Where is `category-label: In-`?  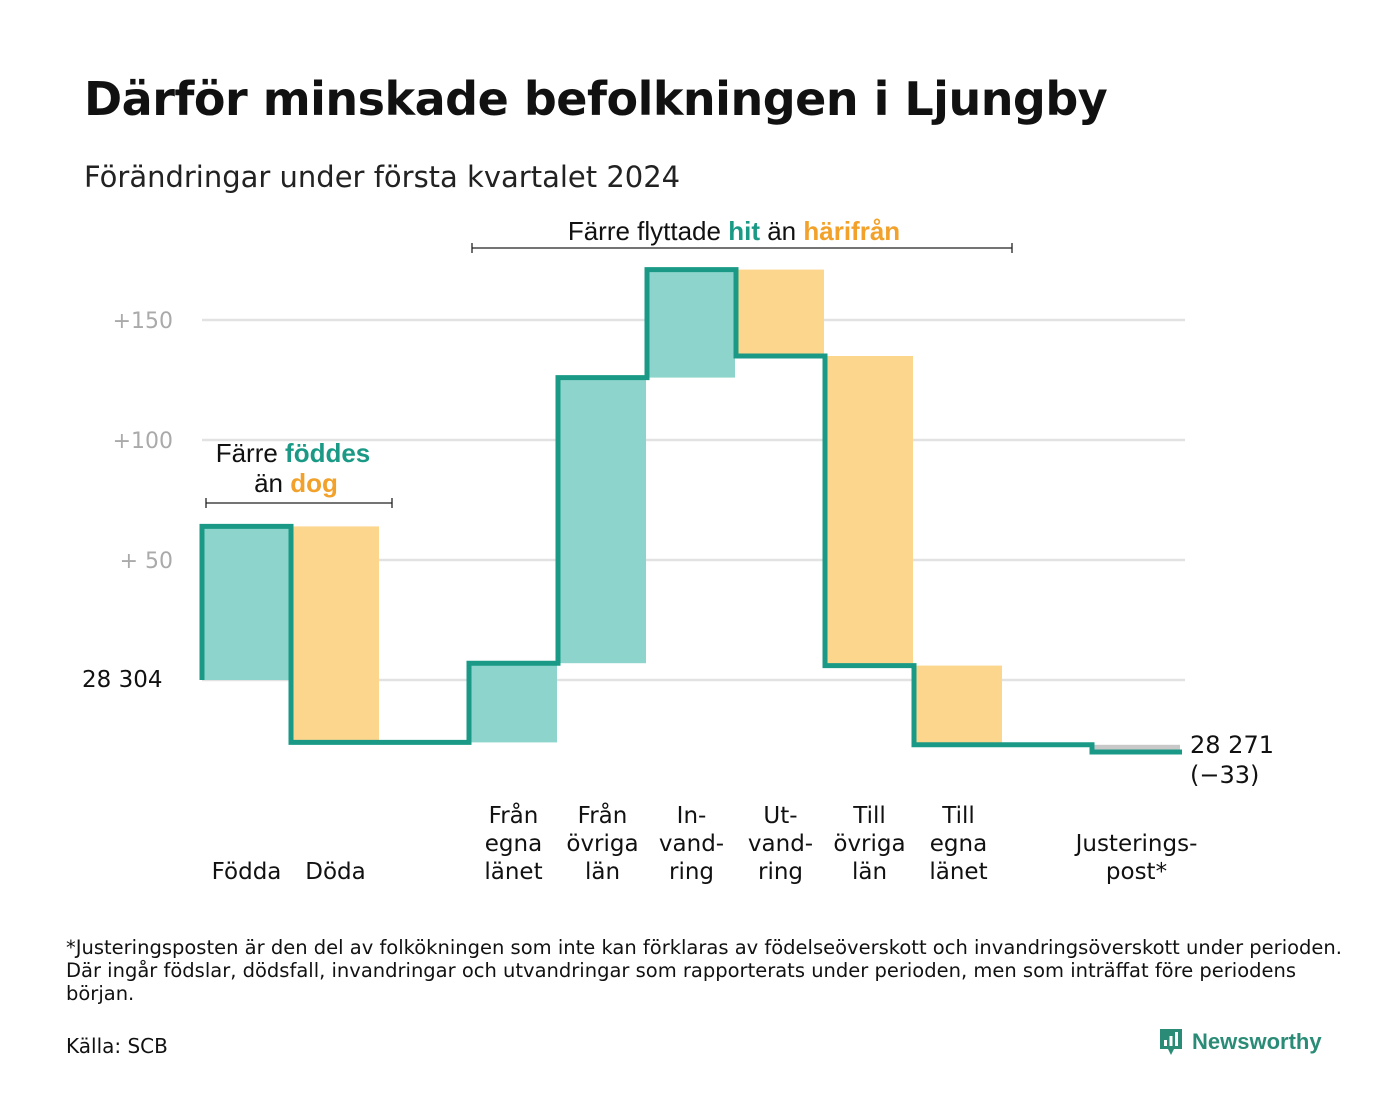 category-label: In- is located at coordinates (692, 816).